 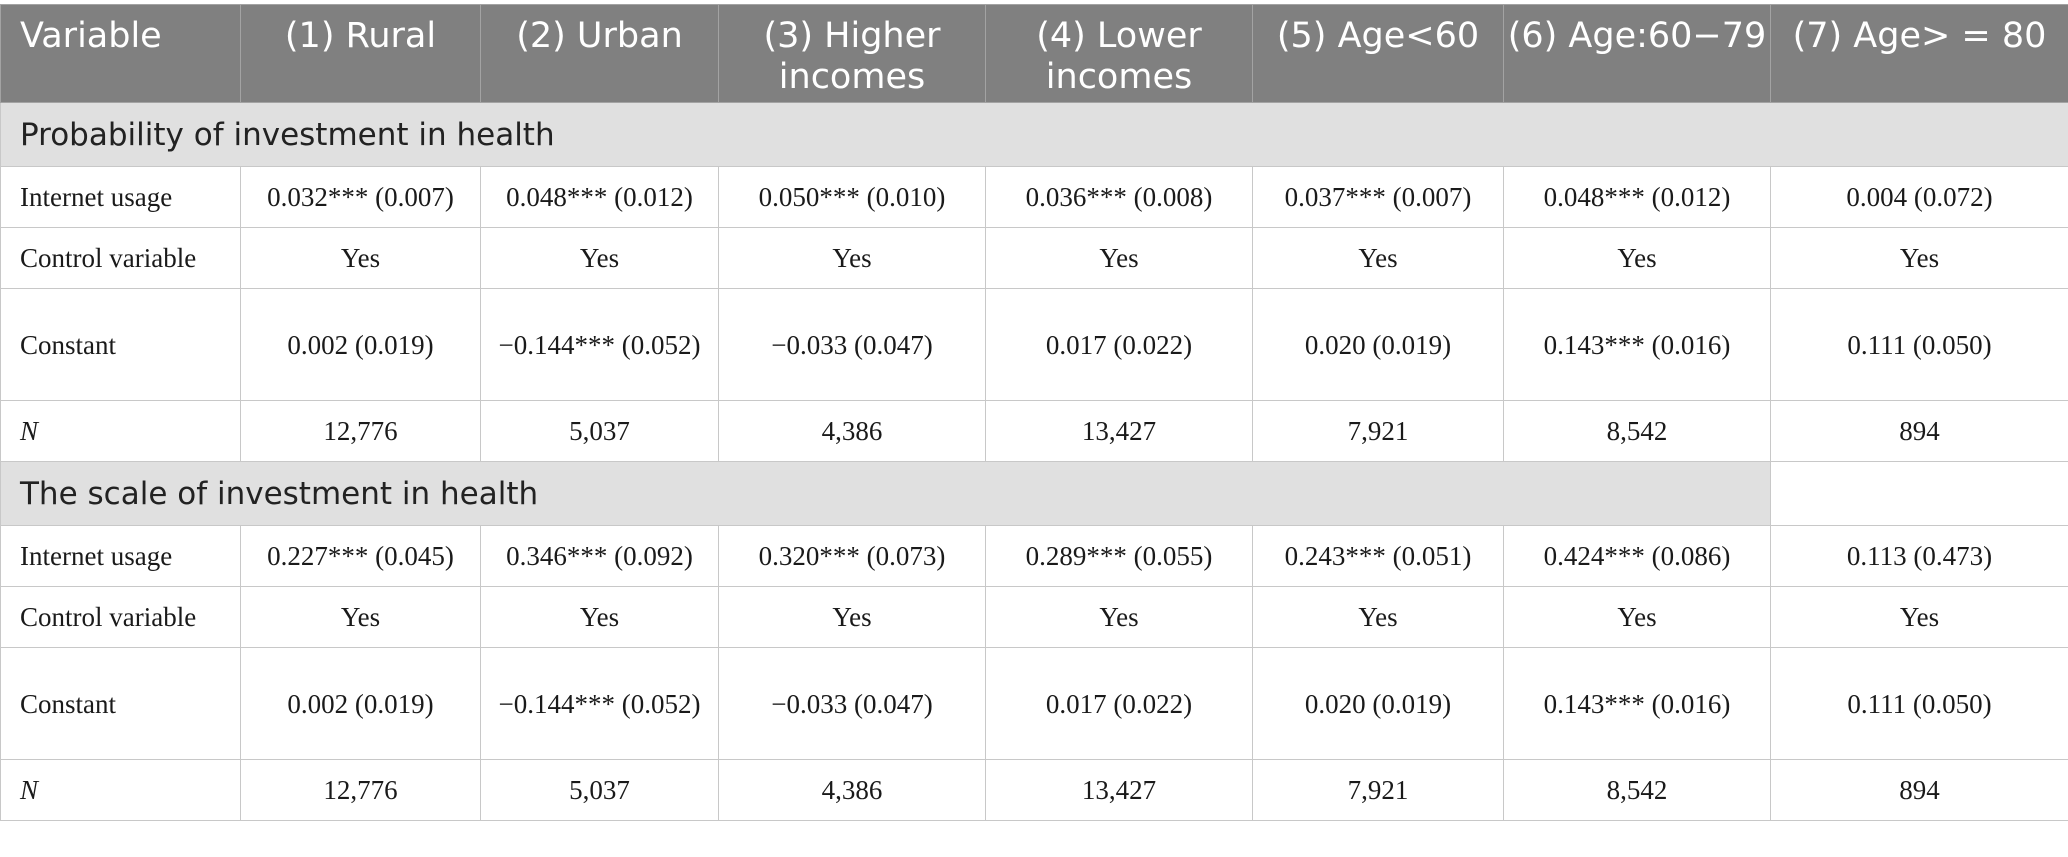 I want to click on header-age-80-plus: (7) Age> = 80, so click(x=1919, y=53).